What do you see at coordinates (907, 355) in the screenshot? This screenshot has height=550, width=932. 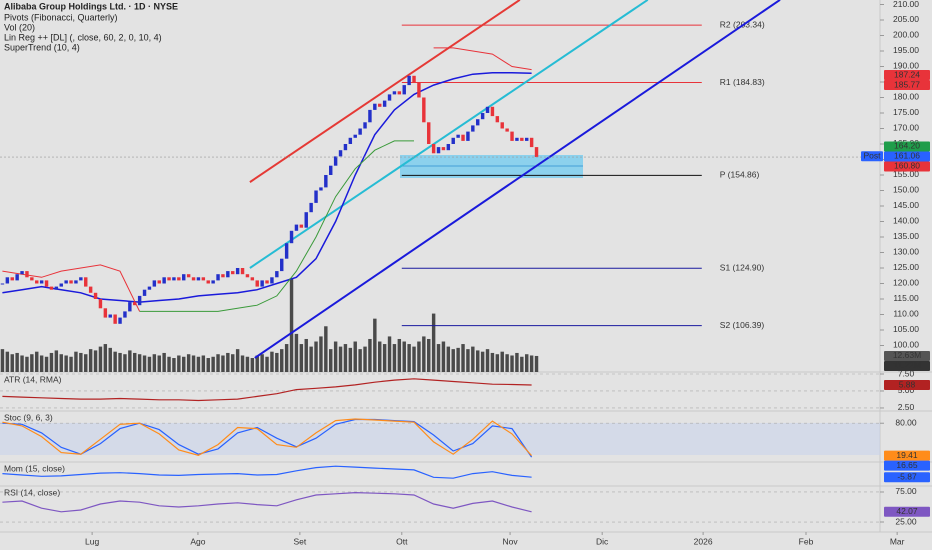 I see `price-tag-label: 12.63M` at bounding box center [907, 355].